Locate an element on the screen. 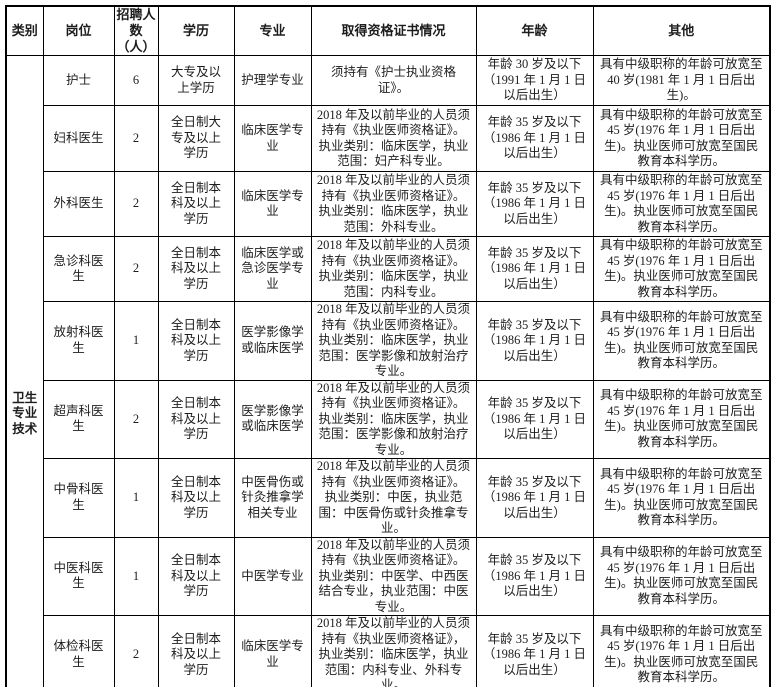  cell-other: 具有中级职称的年龄可放宽至 40 岁(1981 年 1 月 1 日后出生)。 is located at coordinates (681, 80).